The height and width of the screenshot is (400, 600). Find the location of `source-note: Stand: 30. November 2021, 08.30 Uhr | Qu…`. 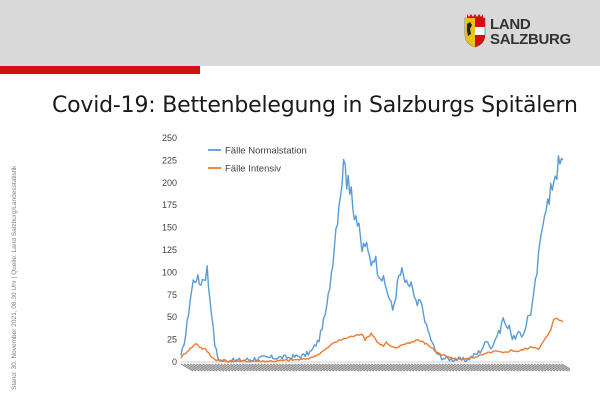

source-note: Stand: 30. November 2021, 08.30 Uhr | Qu… is located at coordinates (14, 277).